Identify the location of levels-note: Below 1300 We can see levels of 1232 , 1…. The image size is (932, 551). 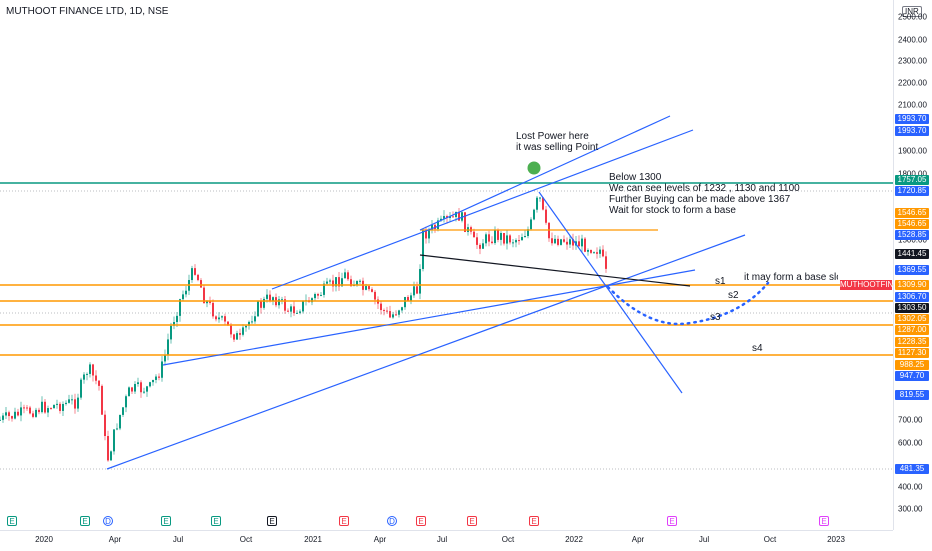
(704, 194).